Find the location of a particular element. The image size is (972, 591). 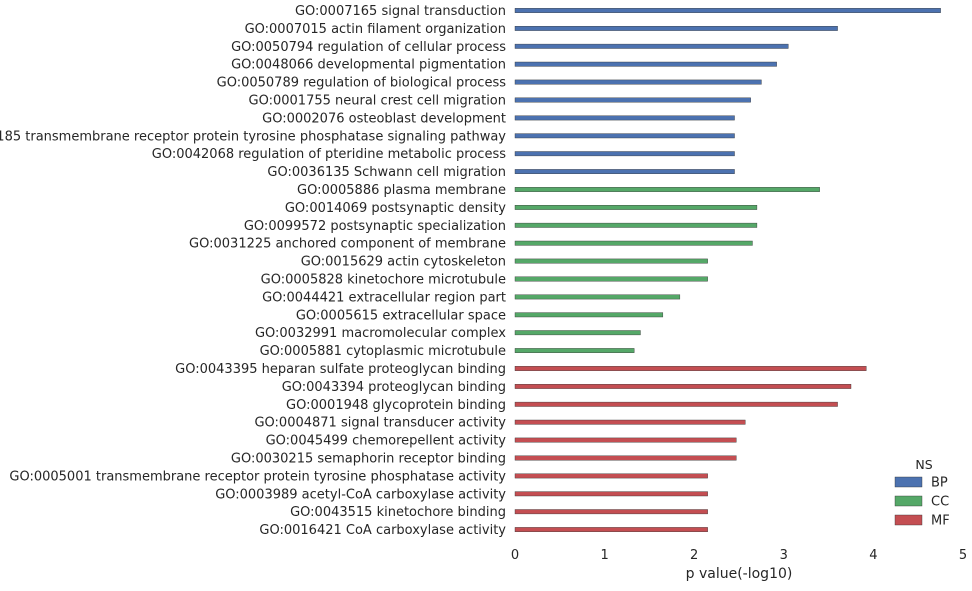

category-label: GO:0048066 developmental pigmentation is located at coordinates (368, 65).